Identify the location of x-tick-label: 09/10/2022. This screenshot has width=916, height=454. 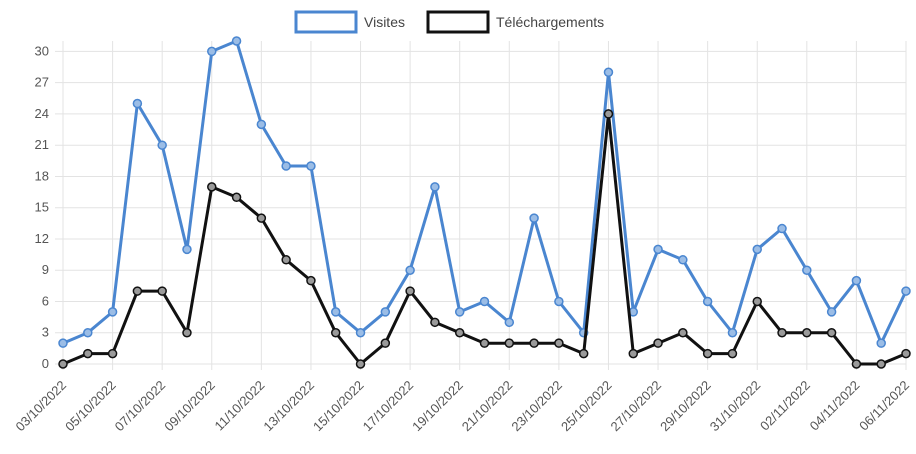
(189, 406).